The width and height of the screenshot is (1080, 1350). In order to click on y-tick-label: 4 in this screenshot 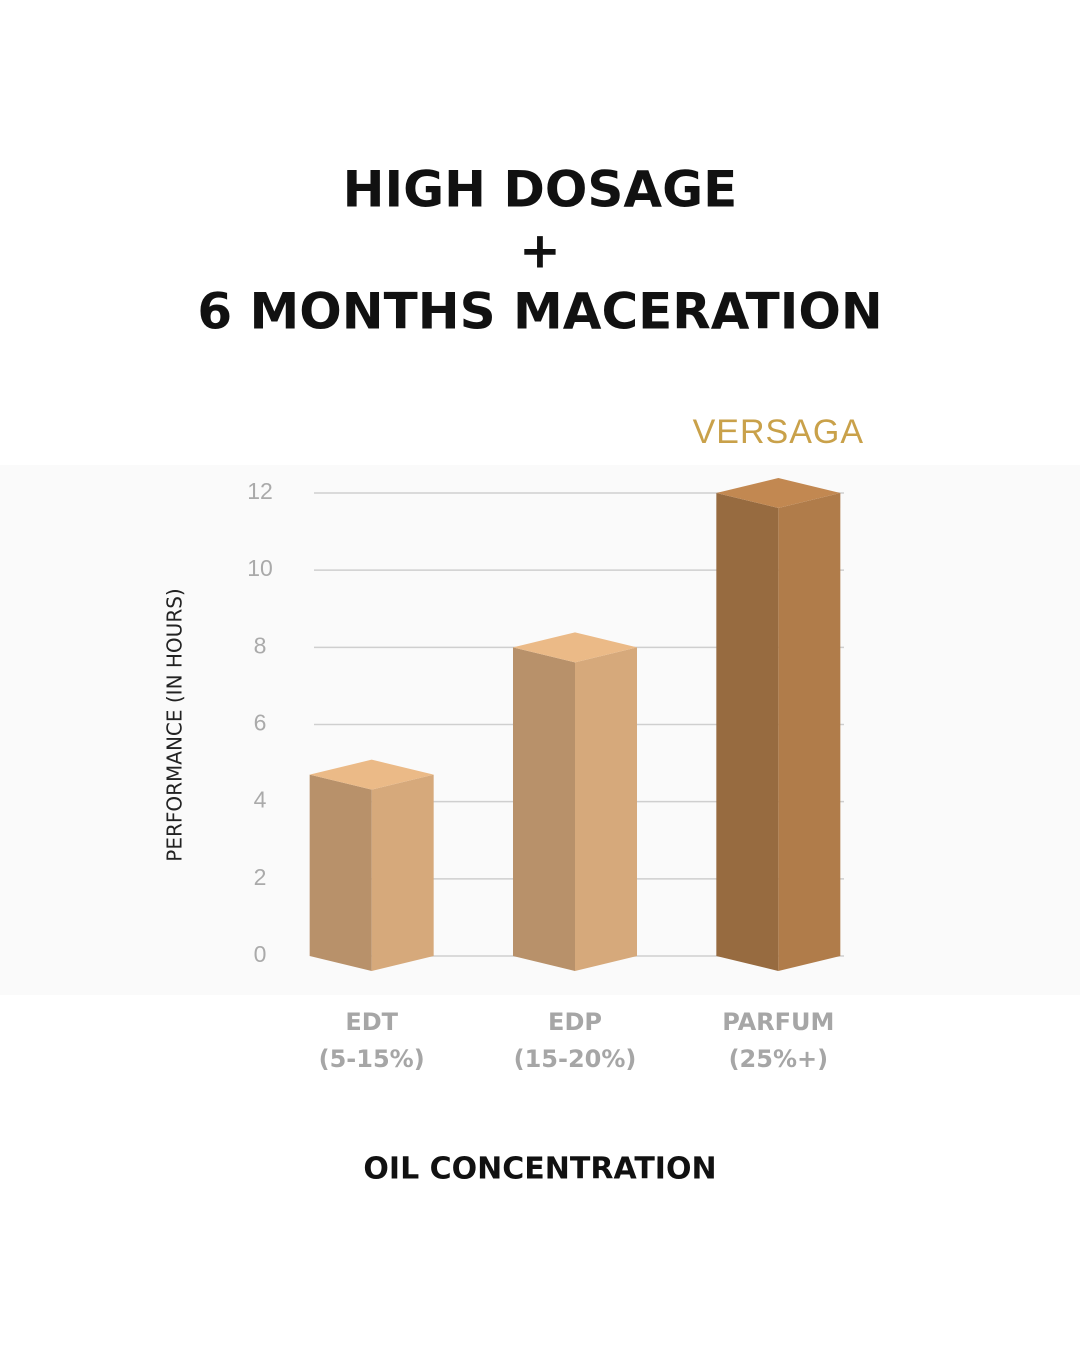, I will do `click(260, 800)`.